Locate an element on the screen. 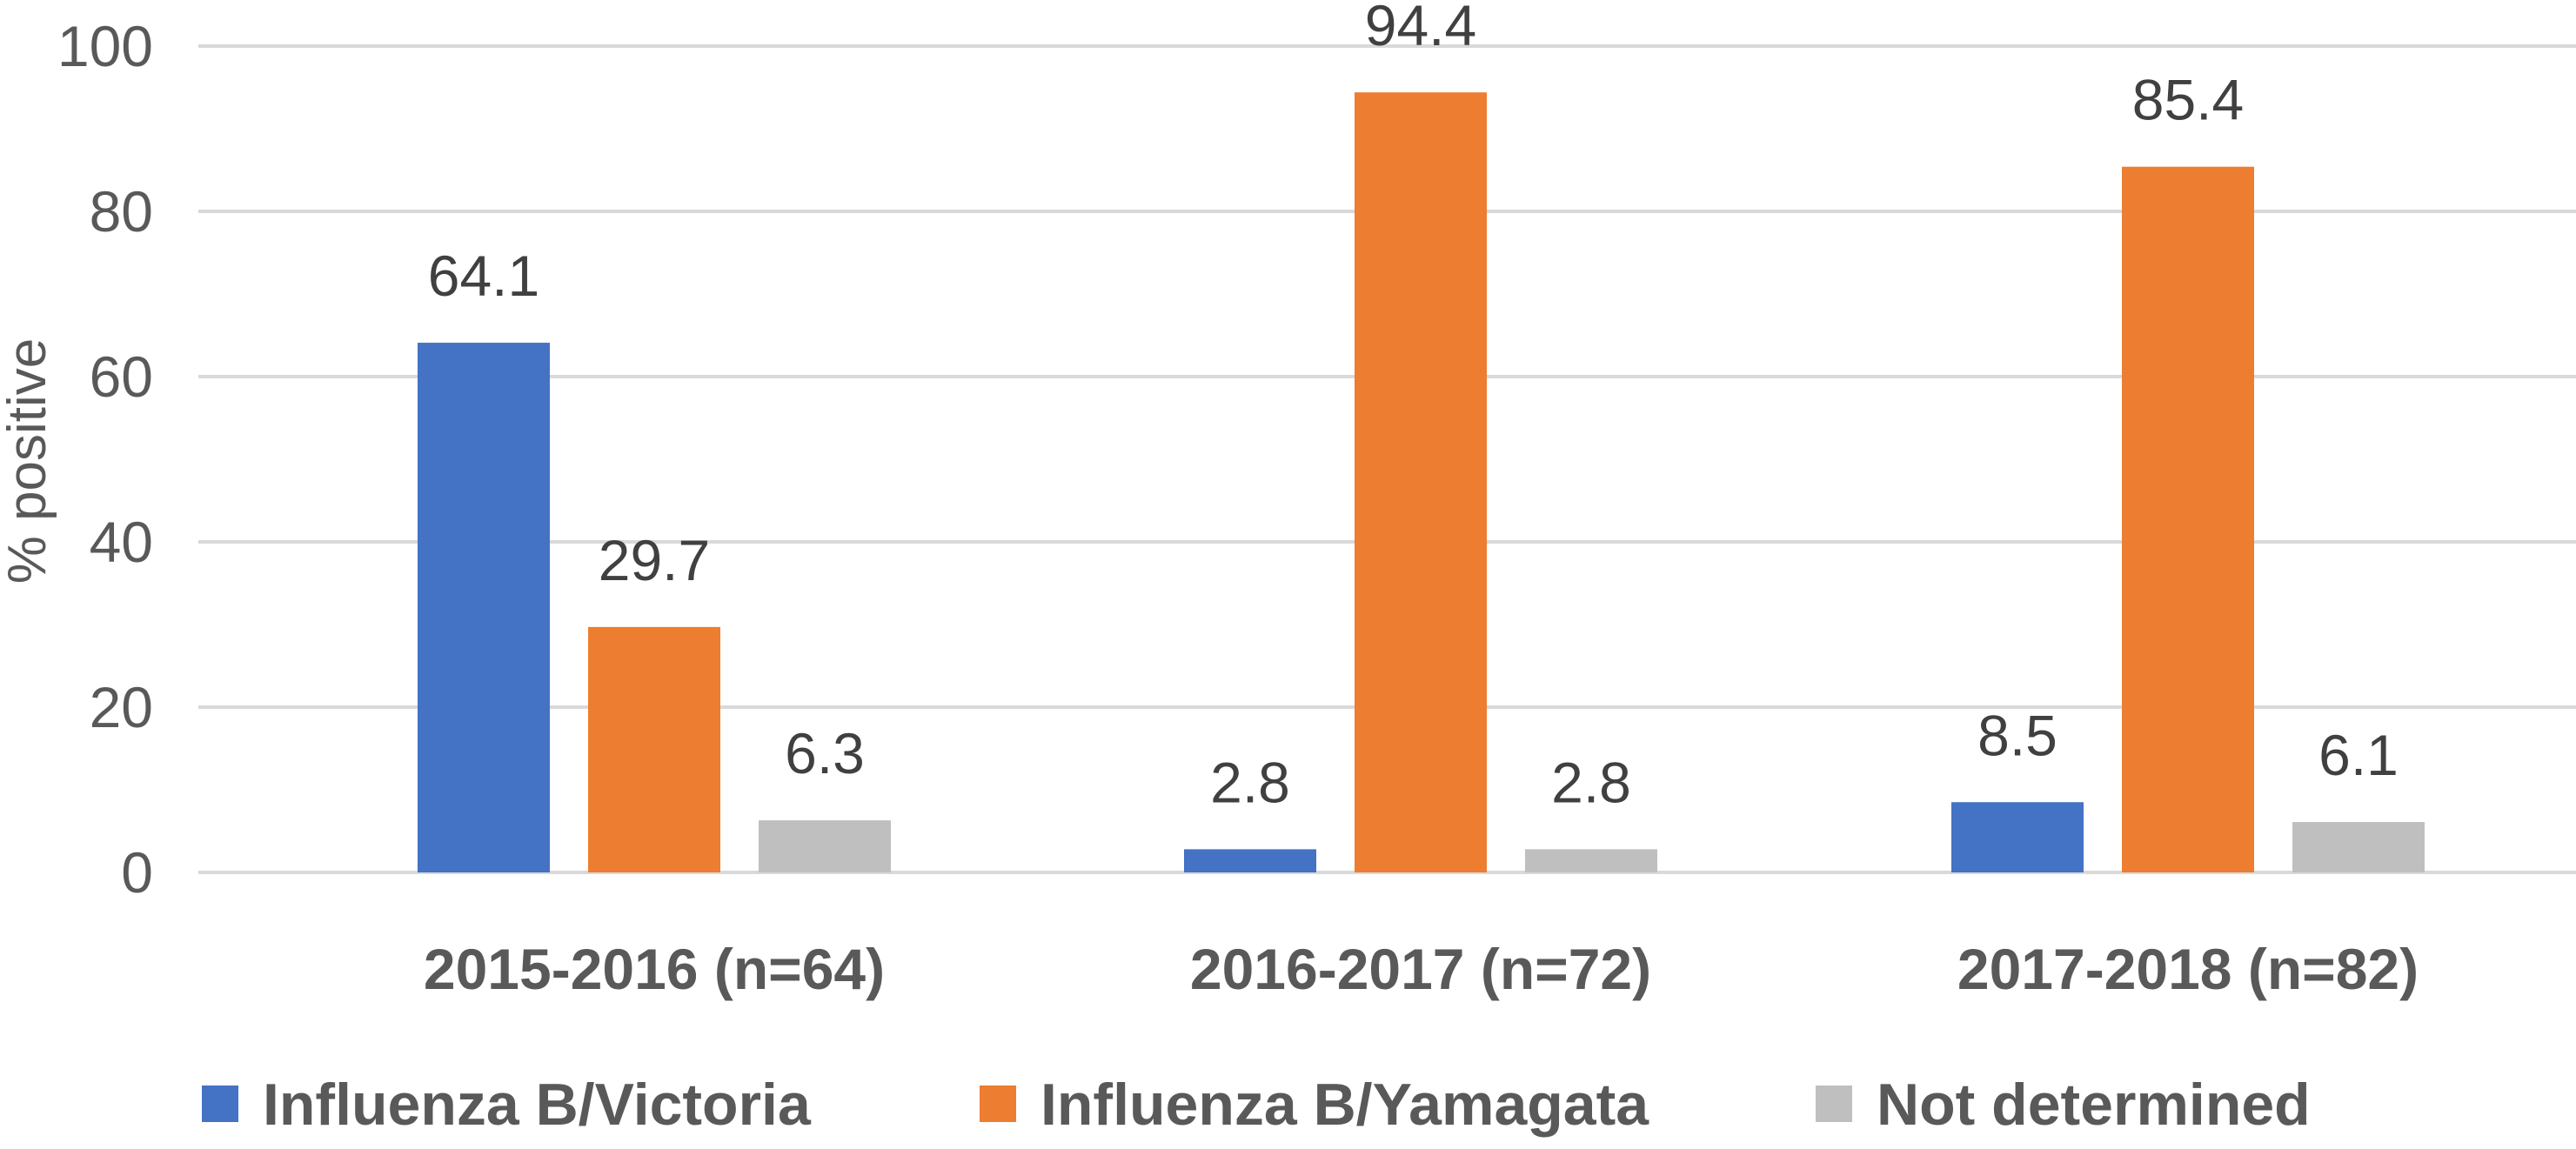  y-axis-title: % positive is located at coordinates (29, 461).